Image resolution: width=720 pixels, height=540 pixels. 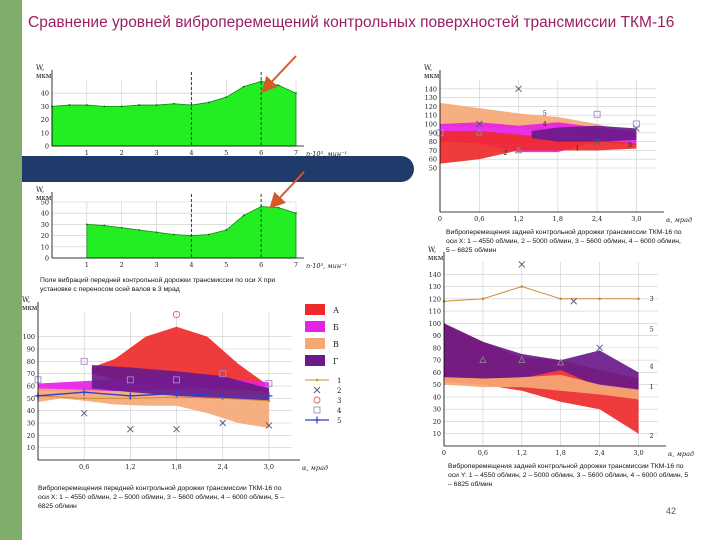 I want to click on legend-label-1: 1, so click(x=339, y=381).